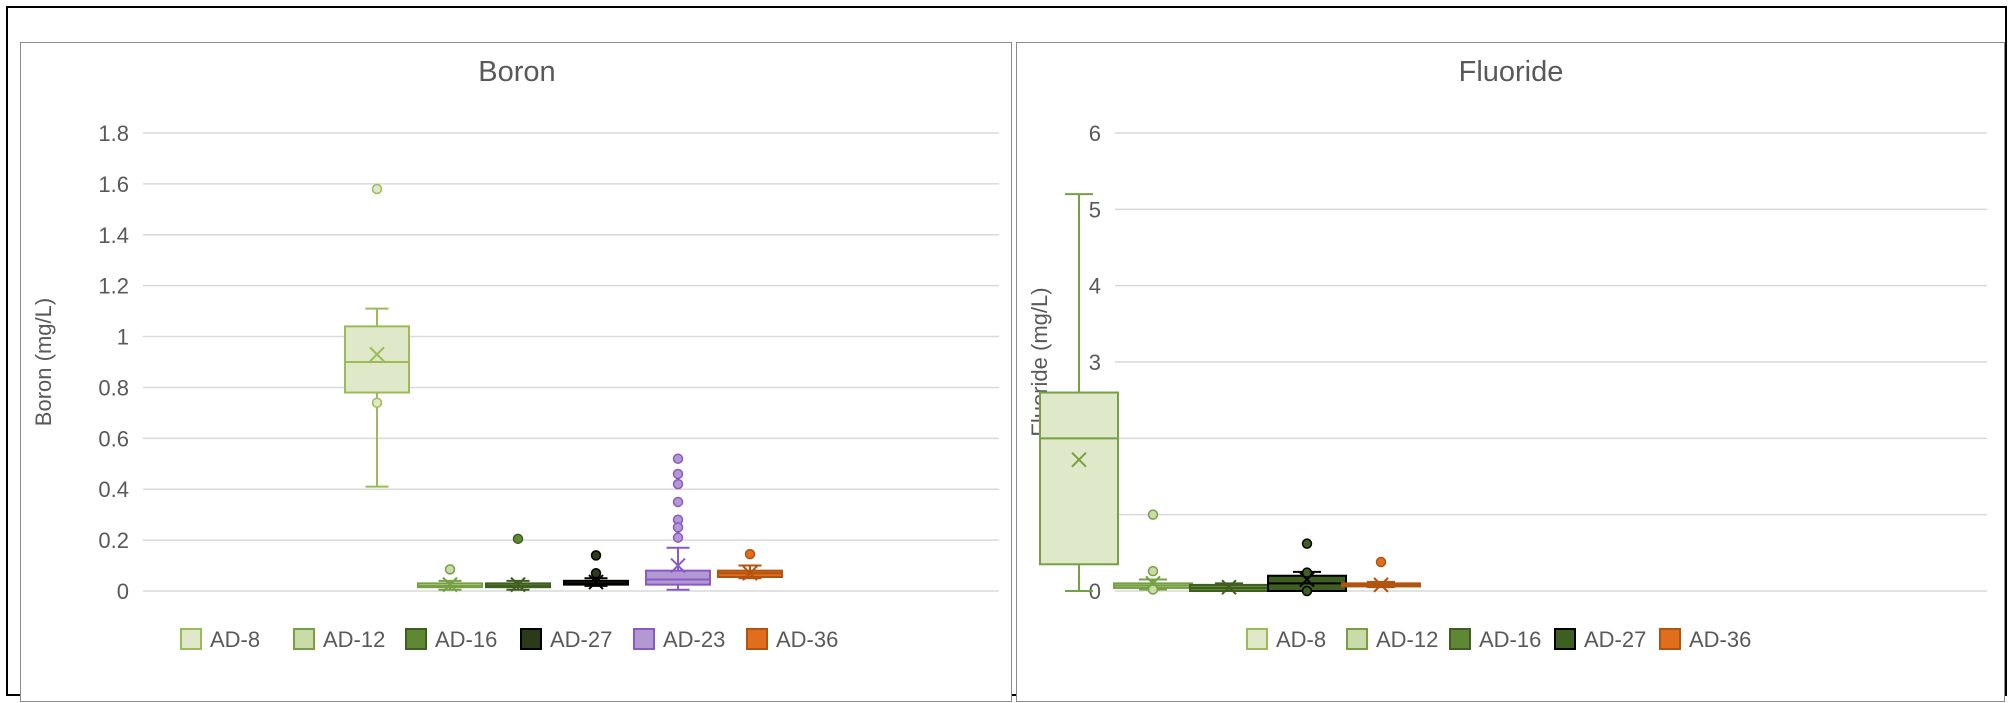 The height and width of the screenshot is (703, 2015). I want to click on y-tick-label: 1.4, so click(113, 235).